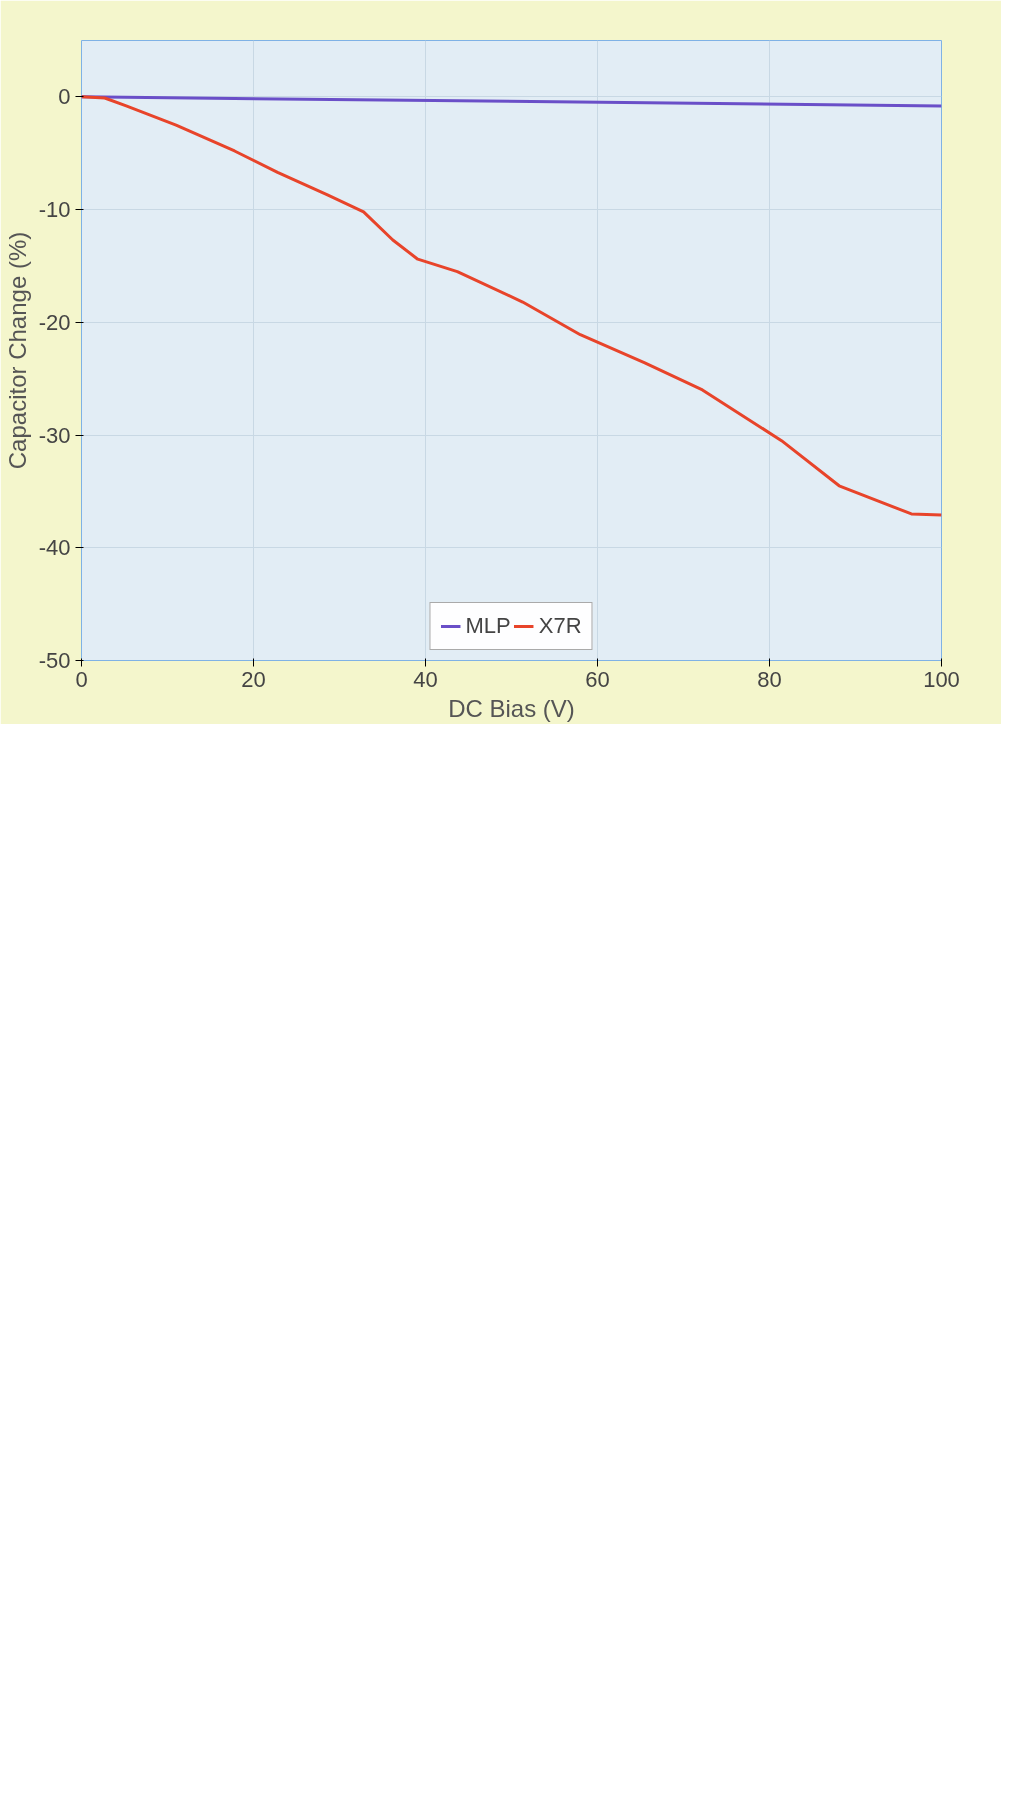 The width and height of the screenshot is (1020, 1807). I want to click on y-tick-label: -30, so click(54, 435).